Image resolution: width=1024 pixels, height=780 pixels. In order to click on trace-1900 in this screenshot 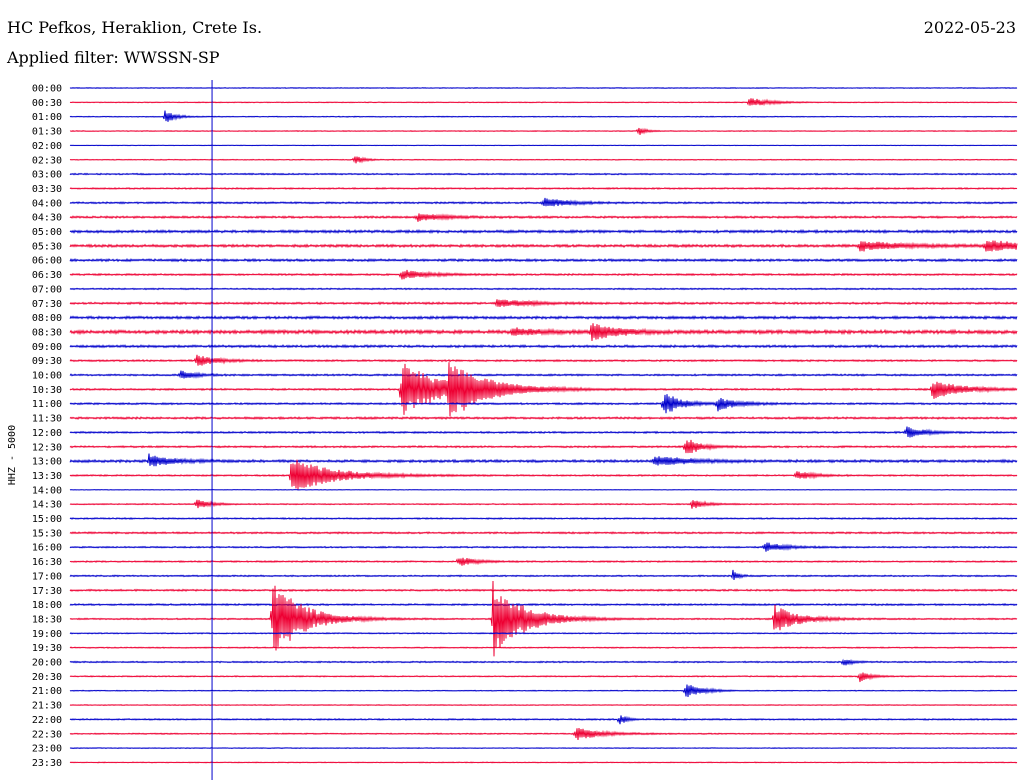, I will do `click(543, 633)`.